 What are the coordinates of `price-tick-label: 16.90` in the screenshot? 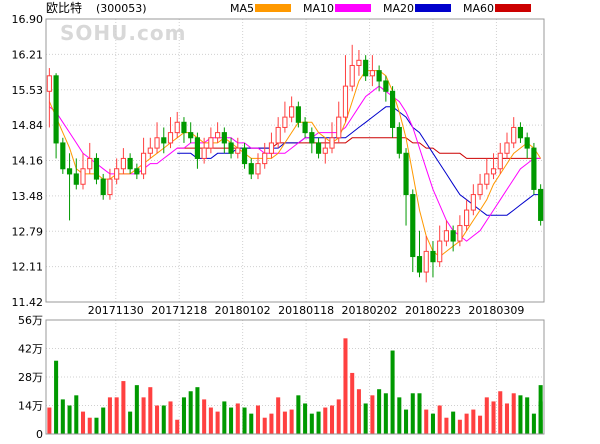 It's located at (28, 19).